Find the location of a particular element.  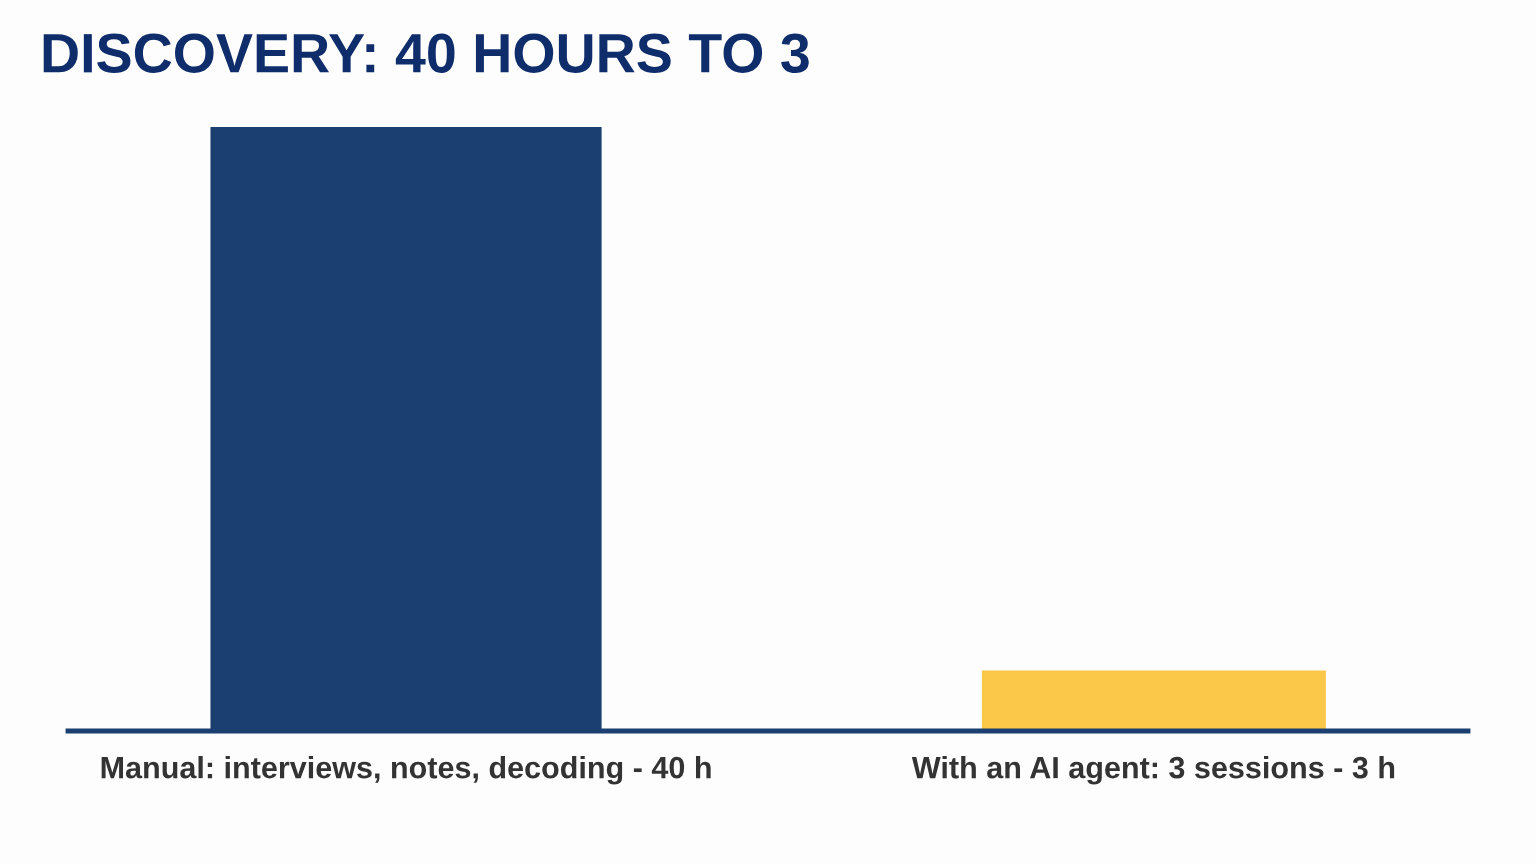

x-tick-label: Manual: interviews, notes, decoding - 40 h is located at coordinates (406, 770).